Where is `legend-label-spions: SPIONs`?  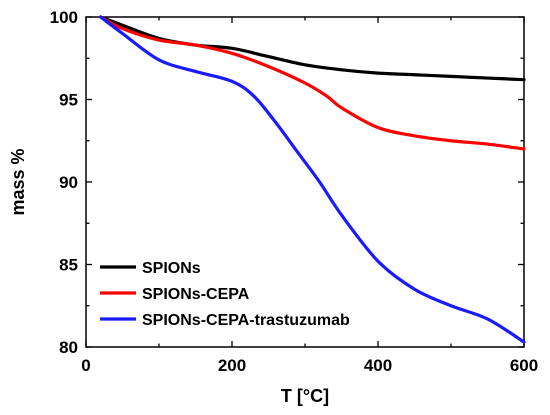
legend-label-spions: SPIONs is located at coordinates (171, 268).